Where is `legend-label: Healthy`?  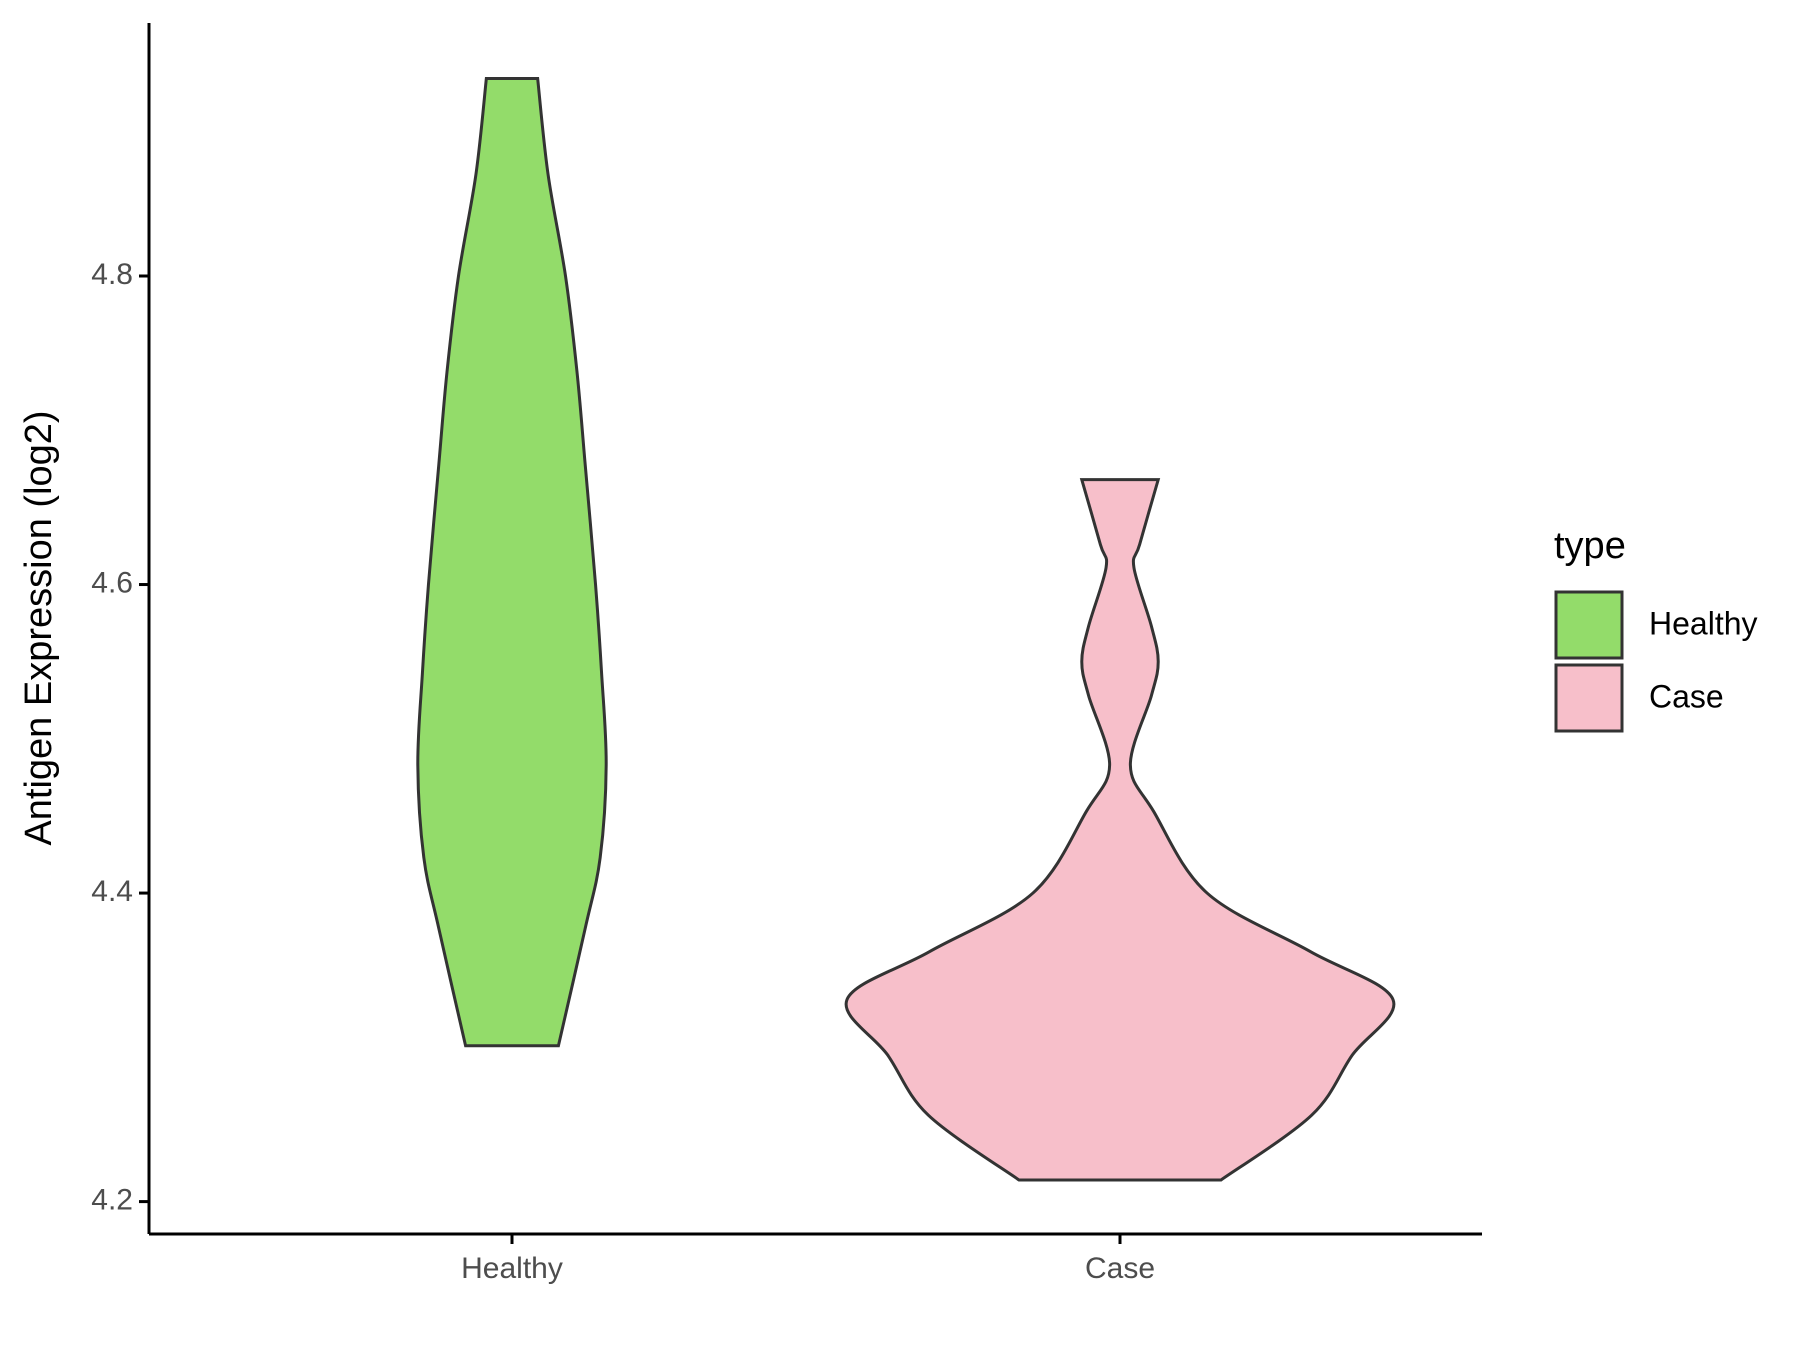 legend-label: Healthy is located at coordinates (1703, 623).